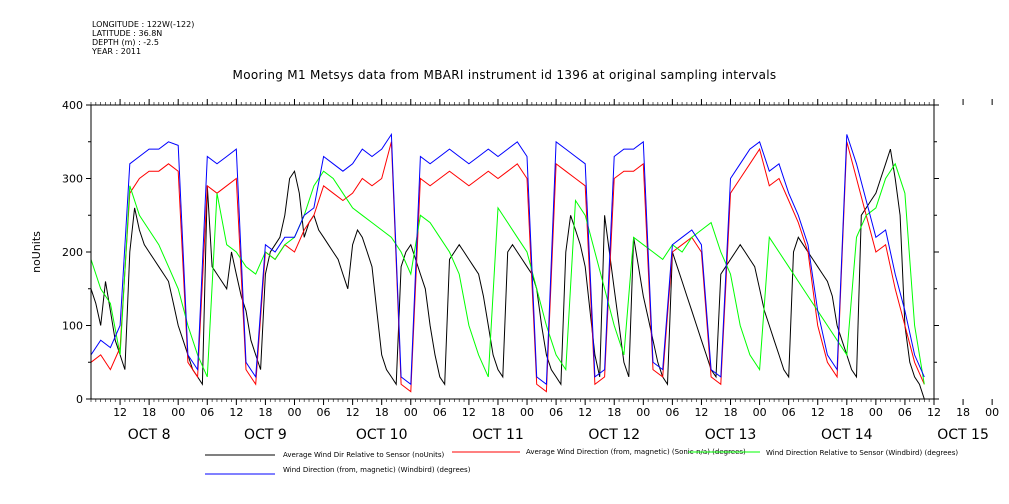  What do you see at coordinates (72, 326) in the screenshot?
I see `y-tick-label: 100` at bounding box center [72, 326].